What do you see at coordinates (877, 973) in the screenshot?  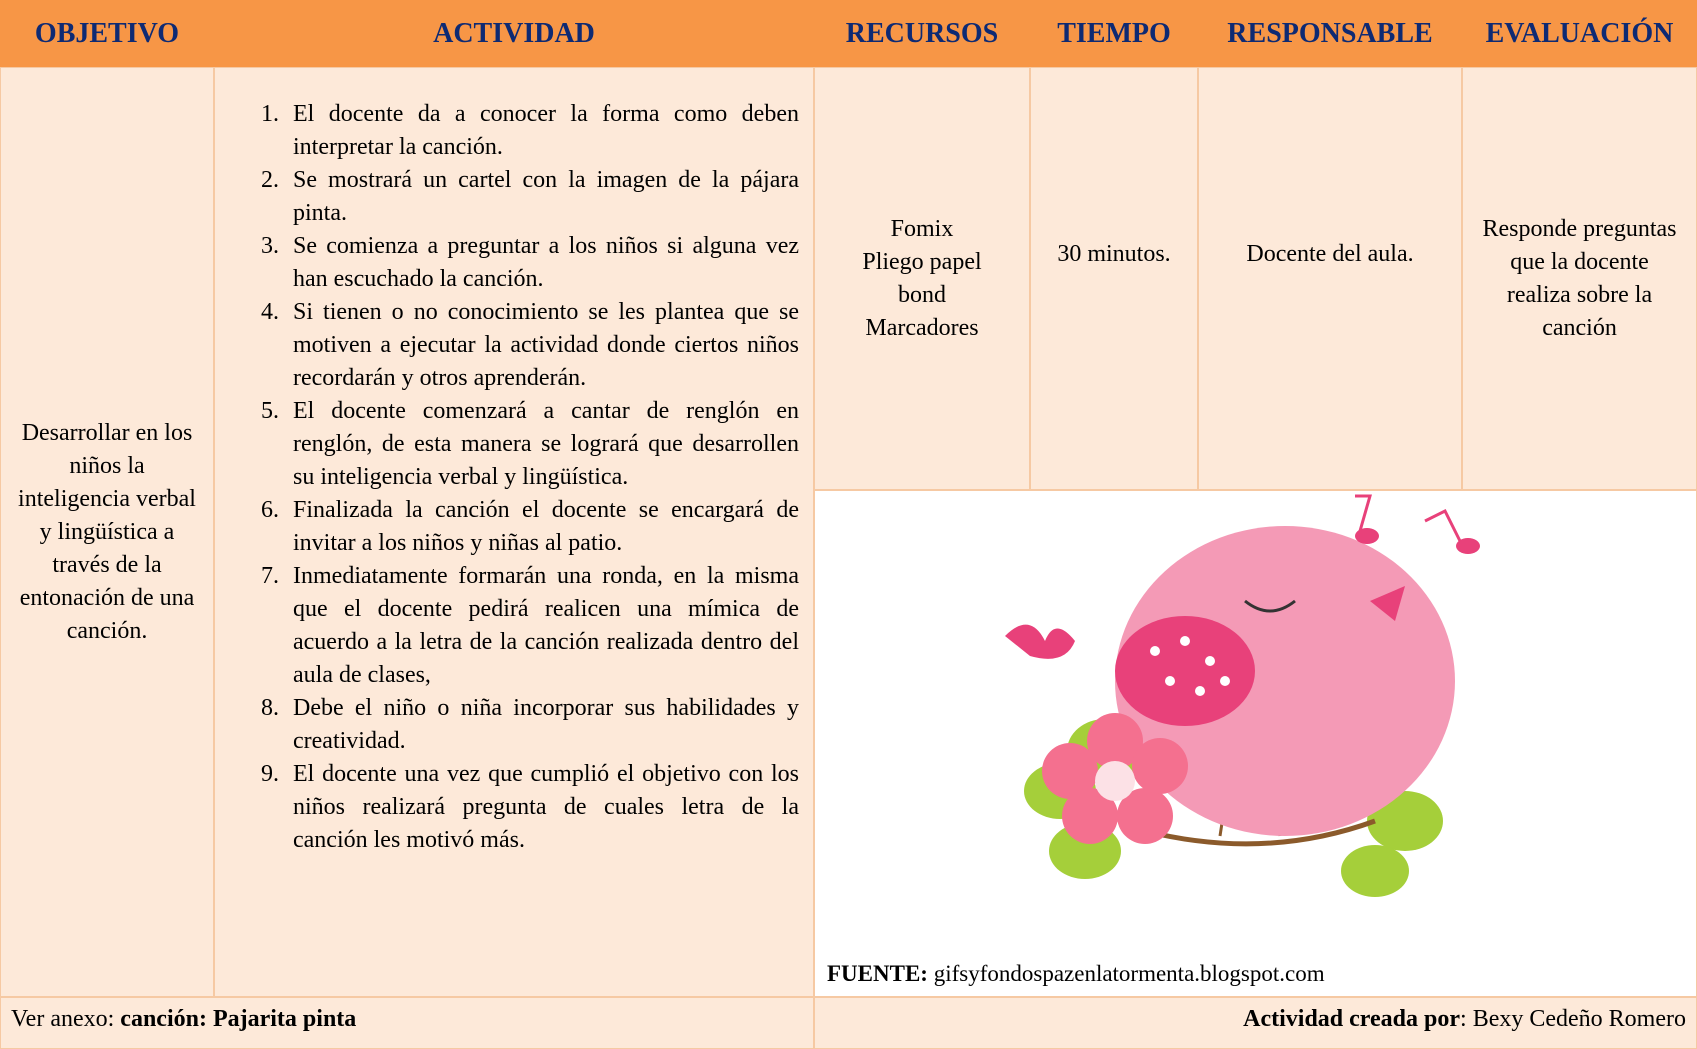 I see `source-label: FUENTE:` at bounding box center [877, 973].